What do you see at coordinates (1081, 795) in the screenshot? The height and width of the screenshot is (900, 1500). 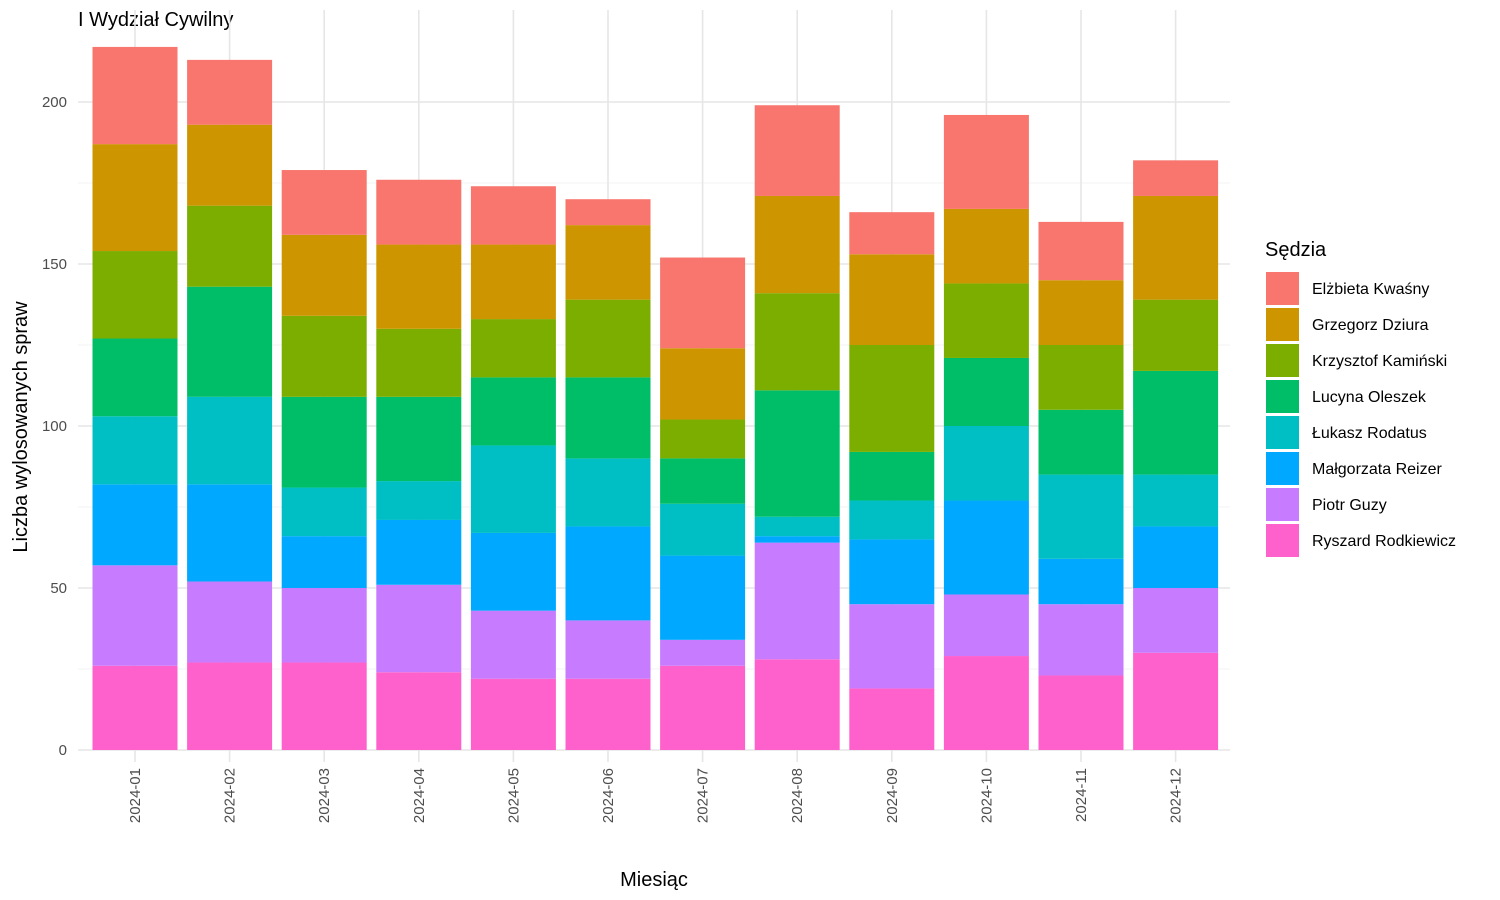 I see `x-tick-label: 2024-11` at bounding box center [1081, 795].